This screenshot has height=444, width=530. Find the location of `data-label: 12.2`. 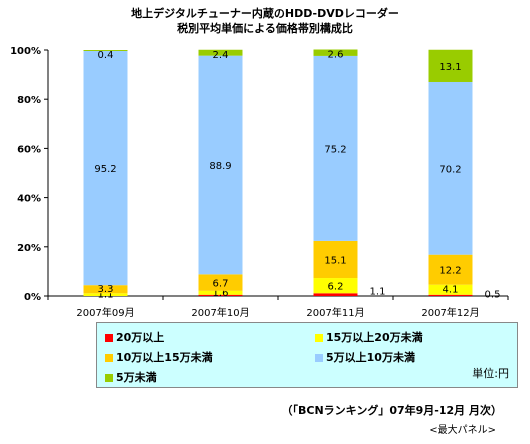

data-label: 12.2 is located at coordinates (450, 271).